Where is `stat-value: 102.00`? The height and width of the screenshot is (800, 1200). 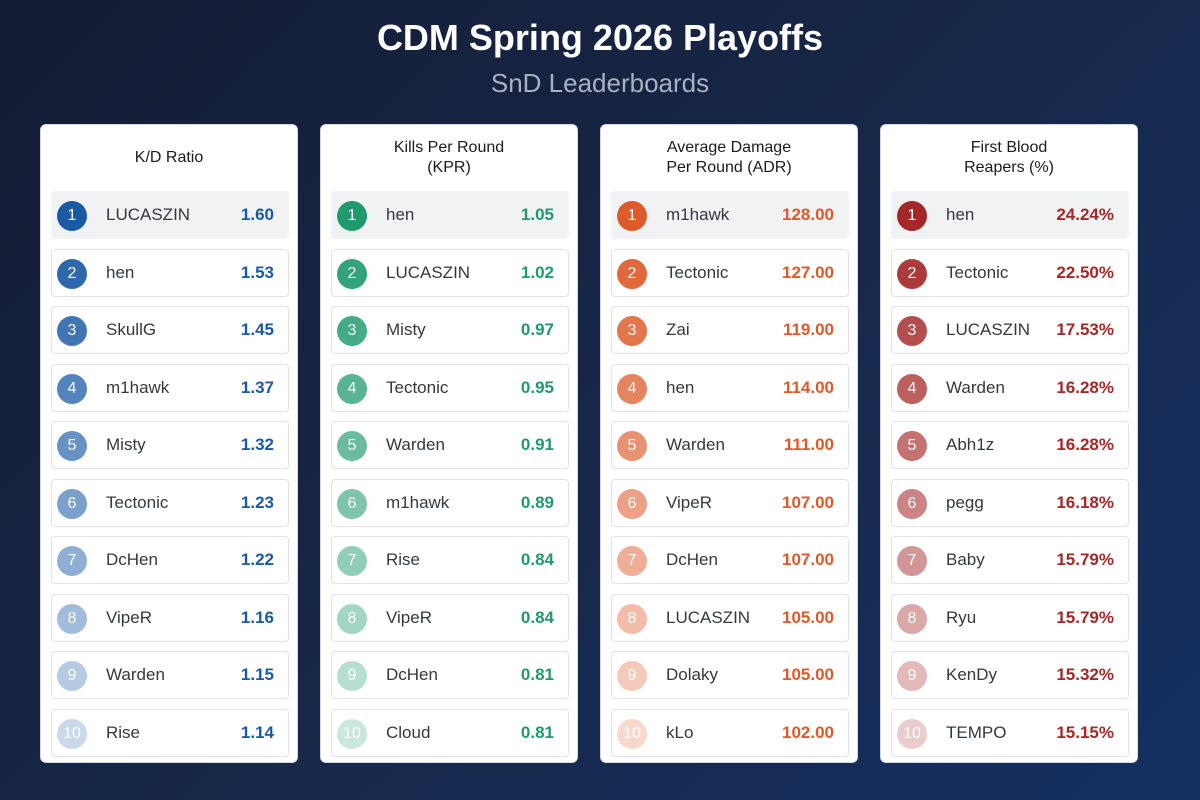 stat-value: 102.00 is located at coordinates (808, 732).